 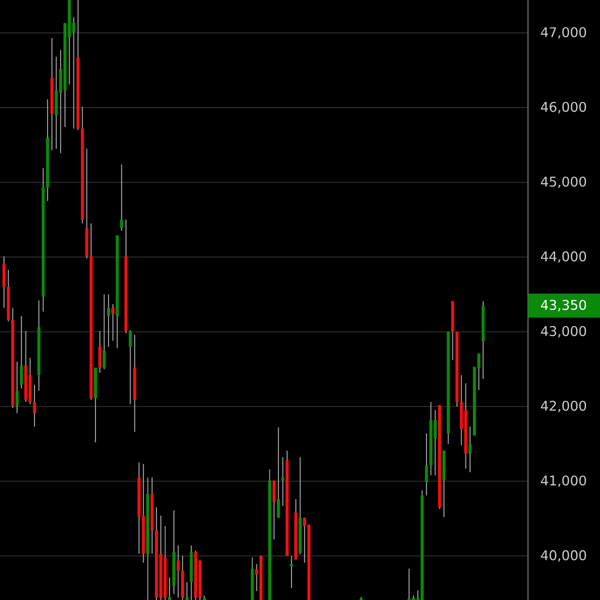 I want to click on y-tick-label: 44,000, so click(x=563, y=257).